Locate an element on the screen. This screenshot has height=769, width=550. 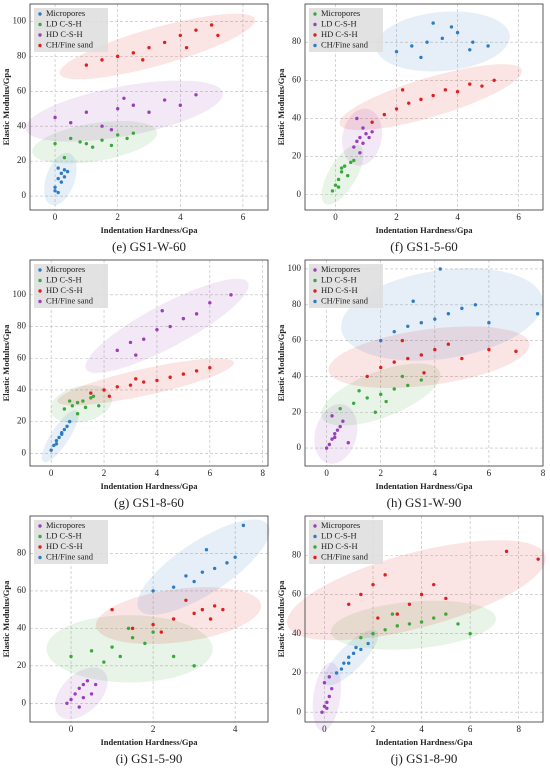
y-axis-title: Elastic Modulus/Gpa is located at coordinates (6, 363).